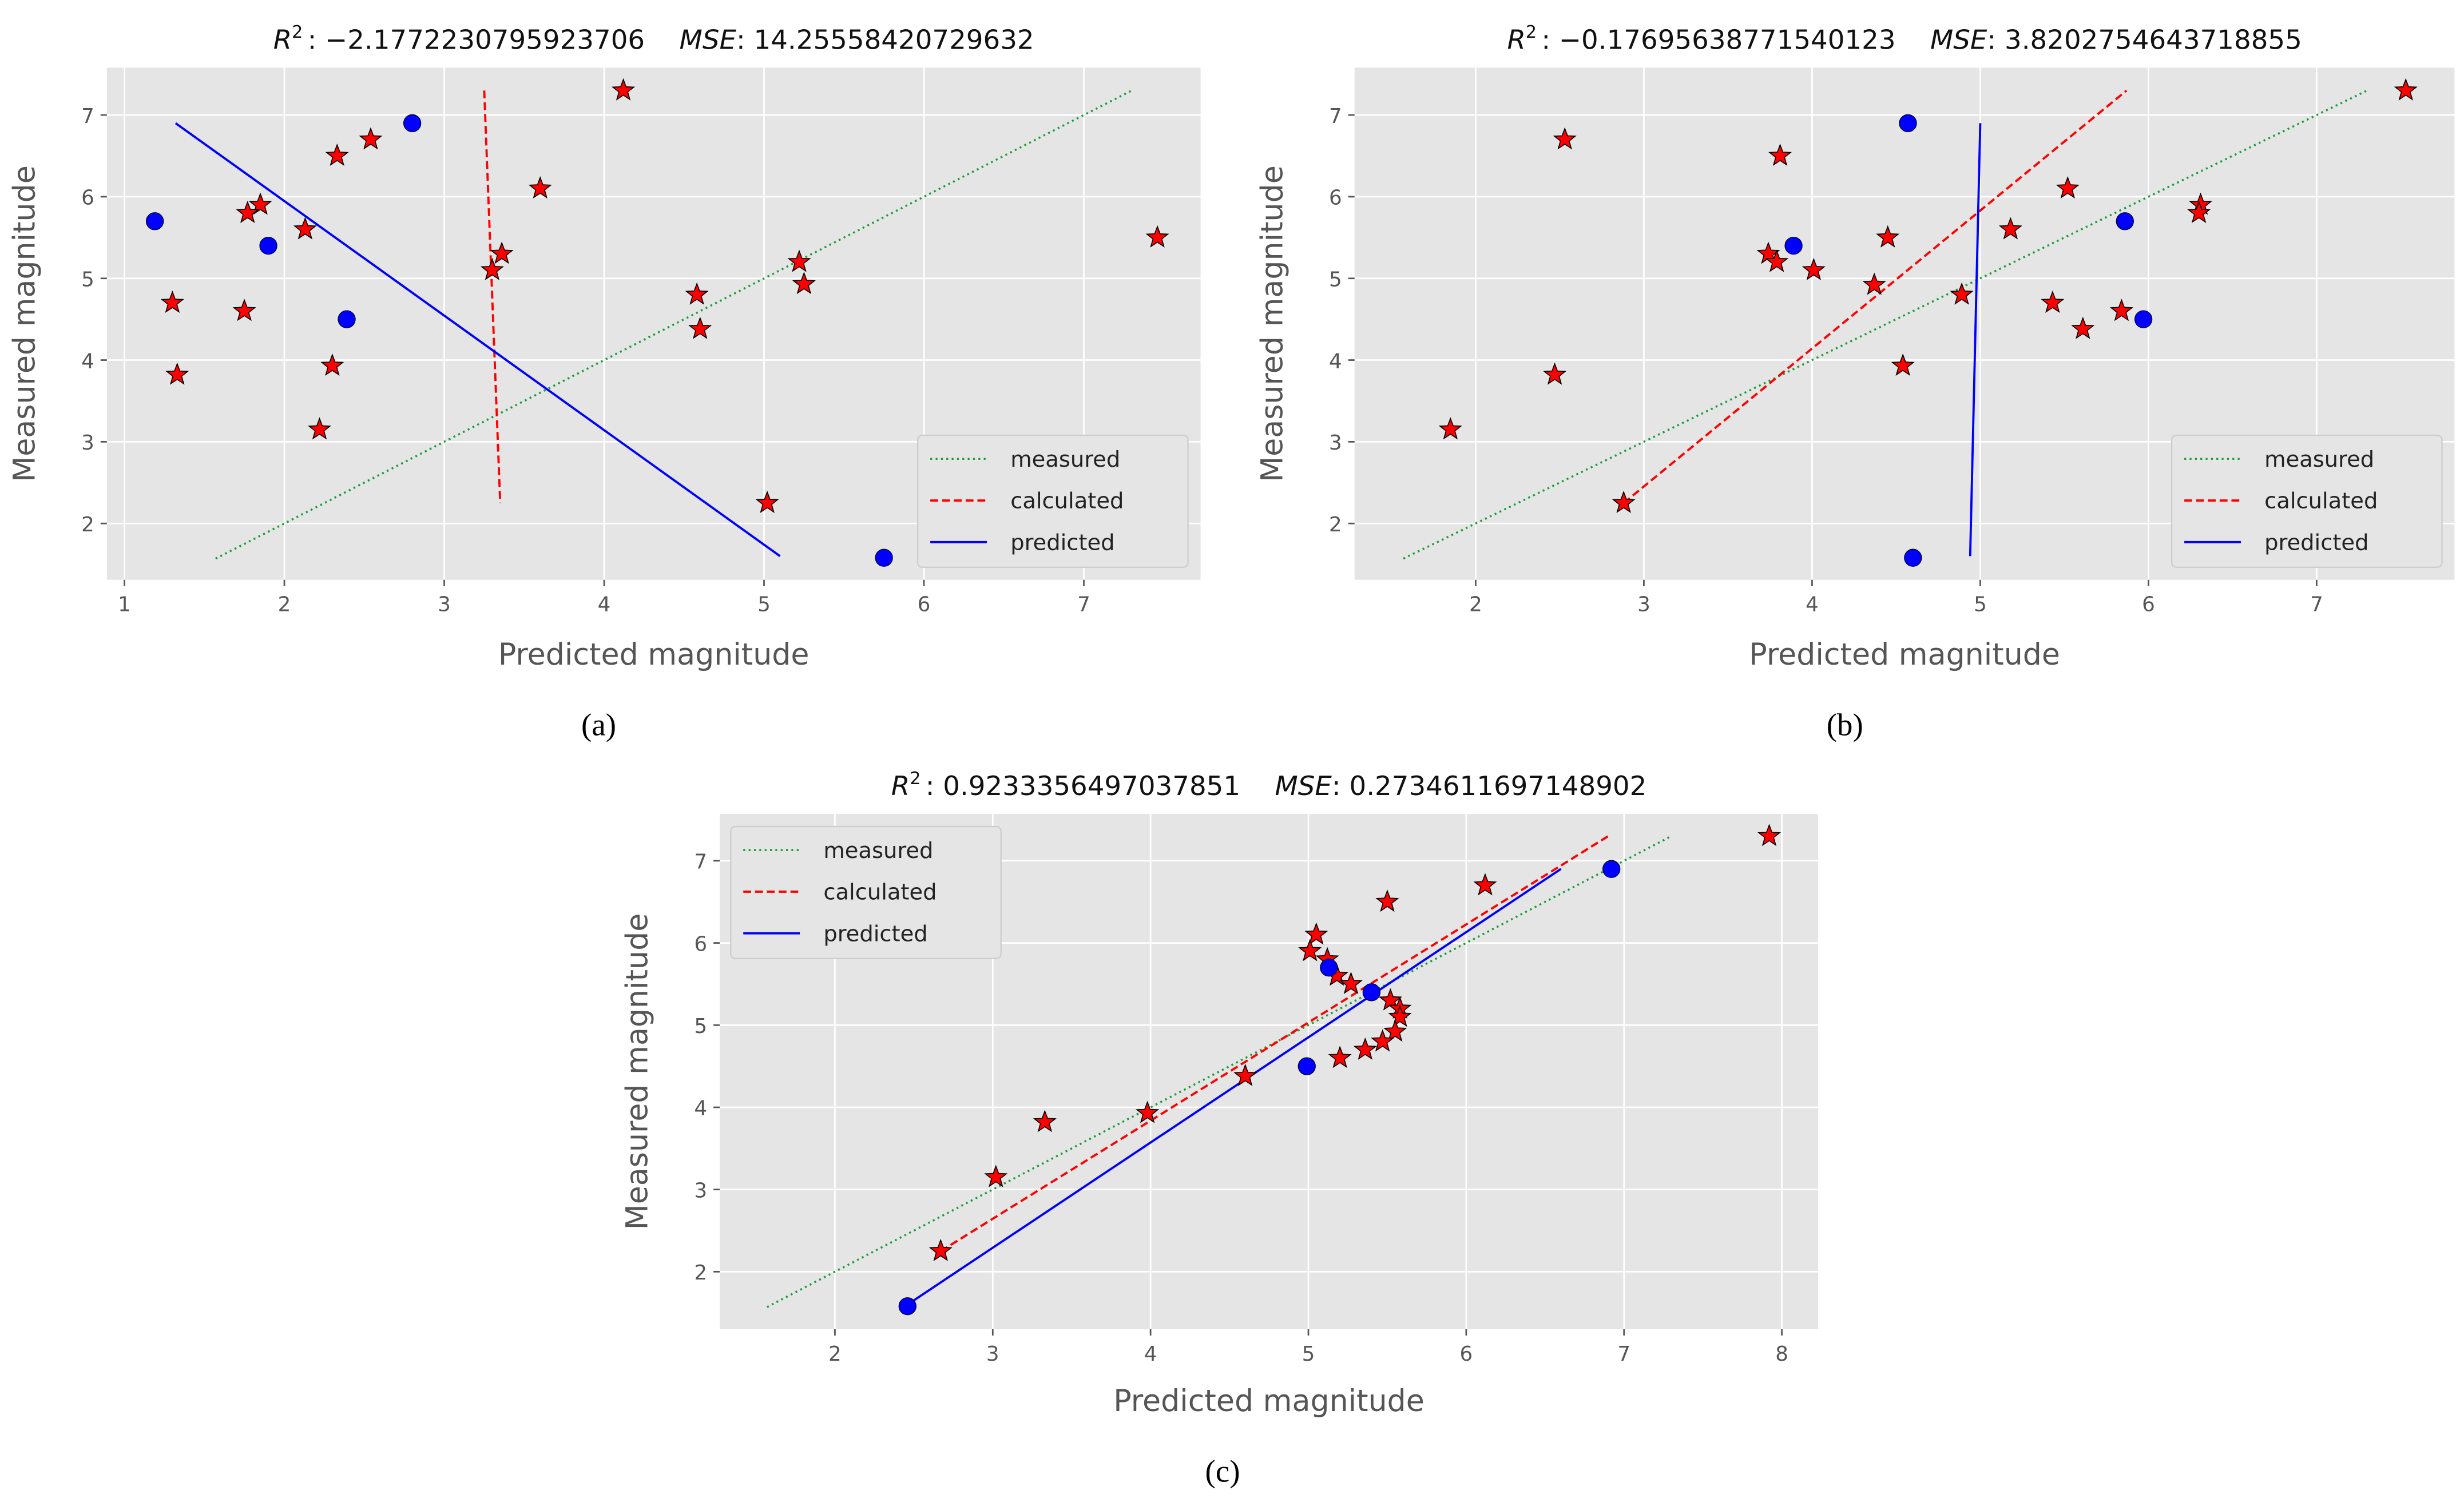 The width and height of the screenshot is (2464, 1510). I want to click on mse-value: : 0.2734611697148902, so click(1489, 787).